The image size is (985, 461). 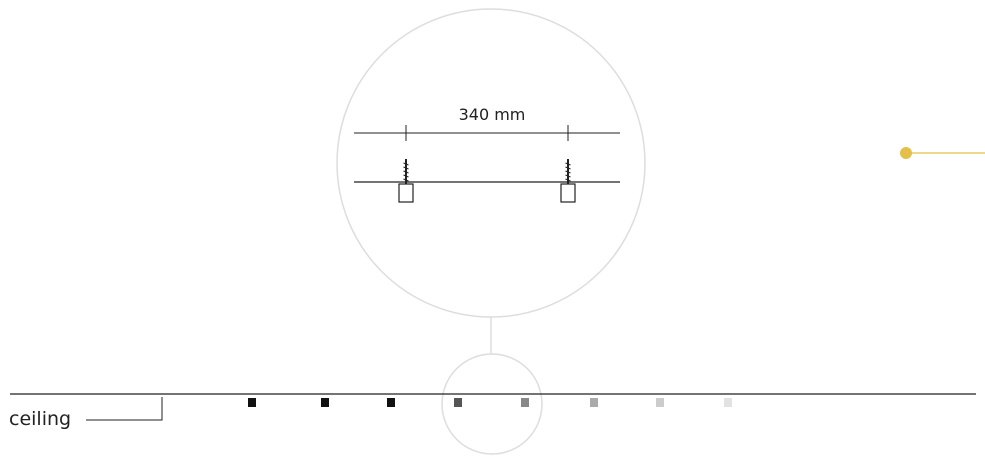 What do you see at coordinates (568, 193) in the screenshot?
I see `anchor-block-right` at bounding box center [568, 193].